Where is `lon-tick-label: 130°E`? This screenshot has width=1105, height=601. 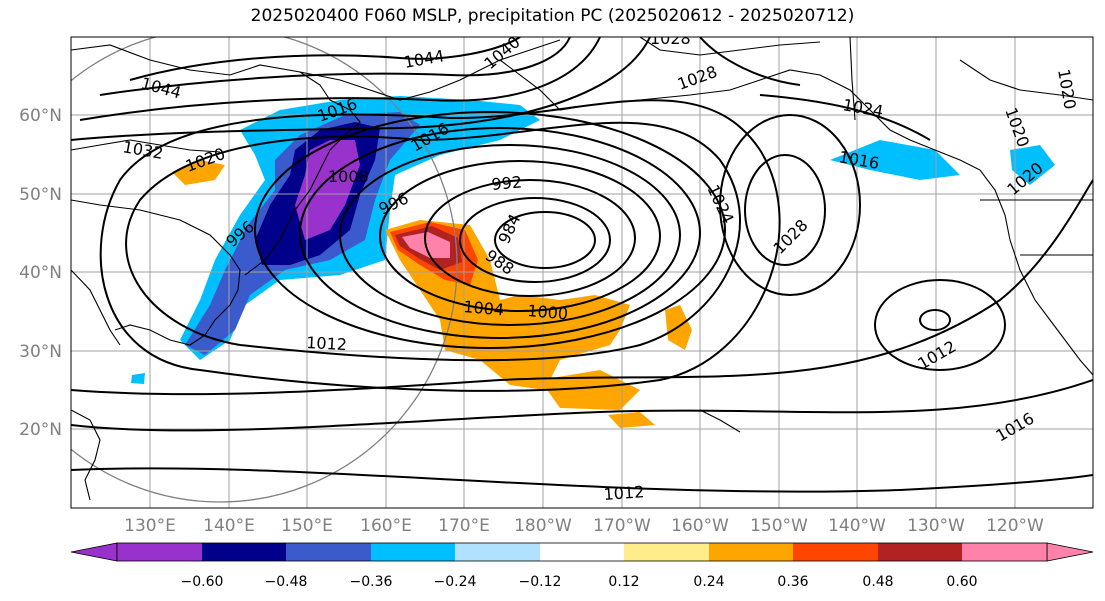
lon-tick-label: 130°E is located at coordinates (150, 526).